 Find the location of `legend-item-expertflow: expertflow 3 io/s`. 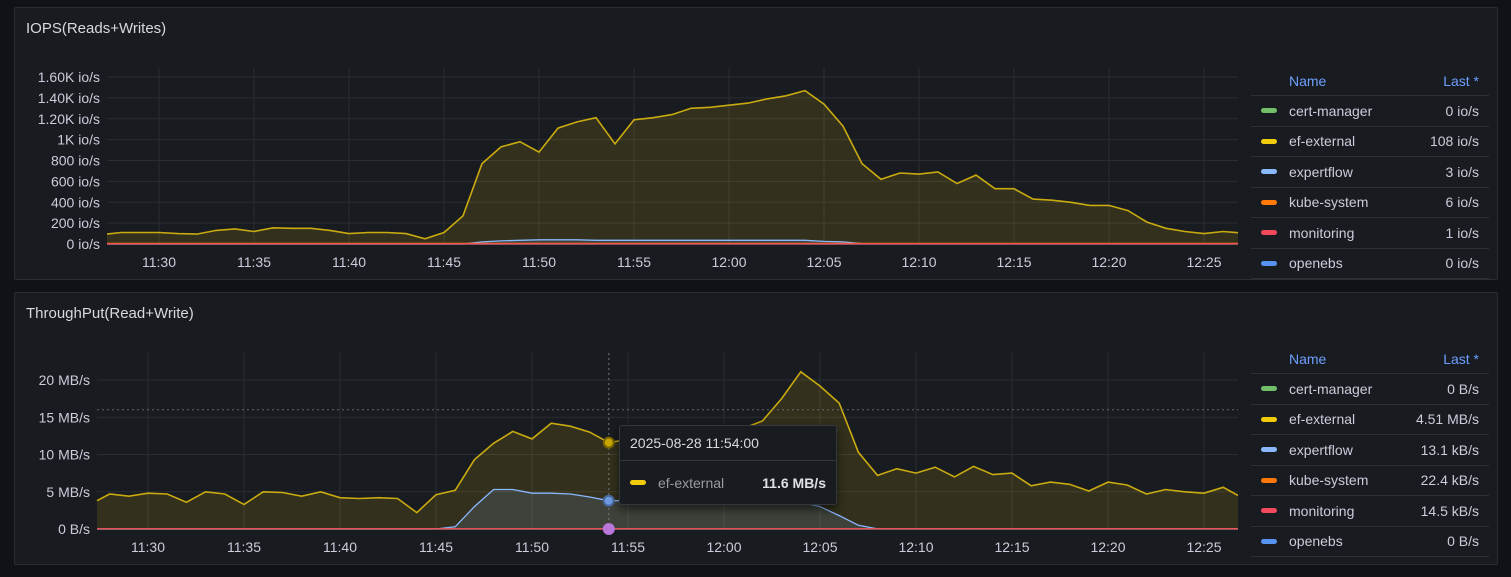

legend-item-expertflow: expertflow 3 io/s is located at coordinates (1370, 172).